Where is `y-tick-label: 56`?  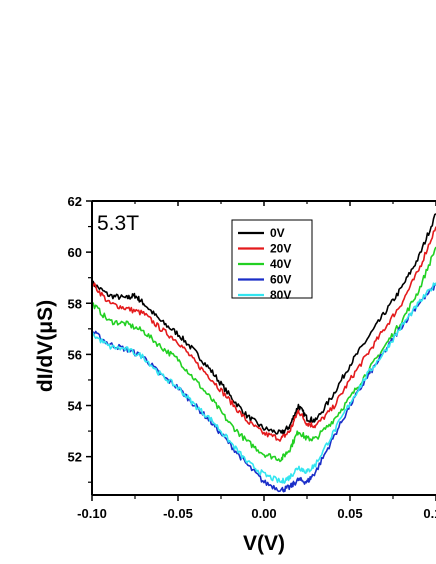
y-tick-label: 56 is located at coordinates (75, 354).